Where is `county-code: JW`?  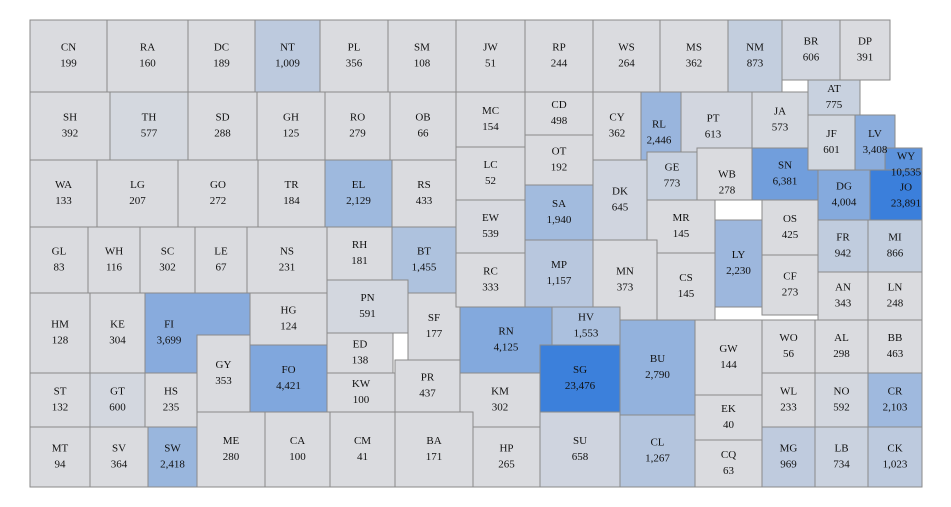
county-code: JW is located at coordinates (490, 48).